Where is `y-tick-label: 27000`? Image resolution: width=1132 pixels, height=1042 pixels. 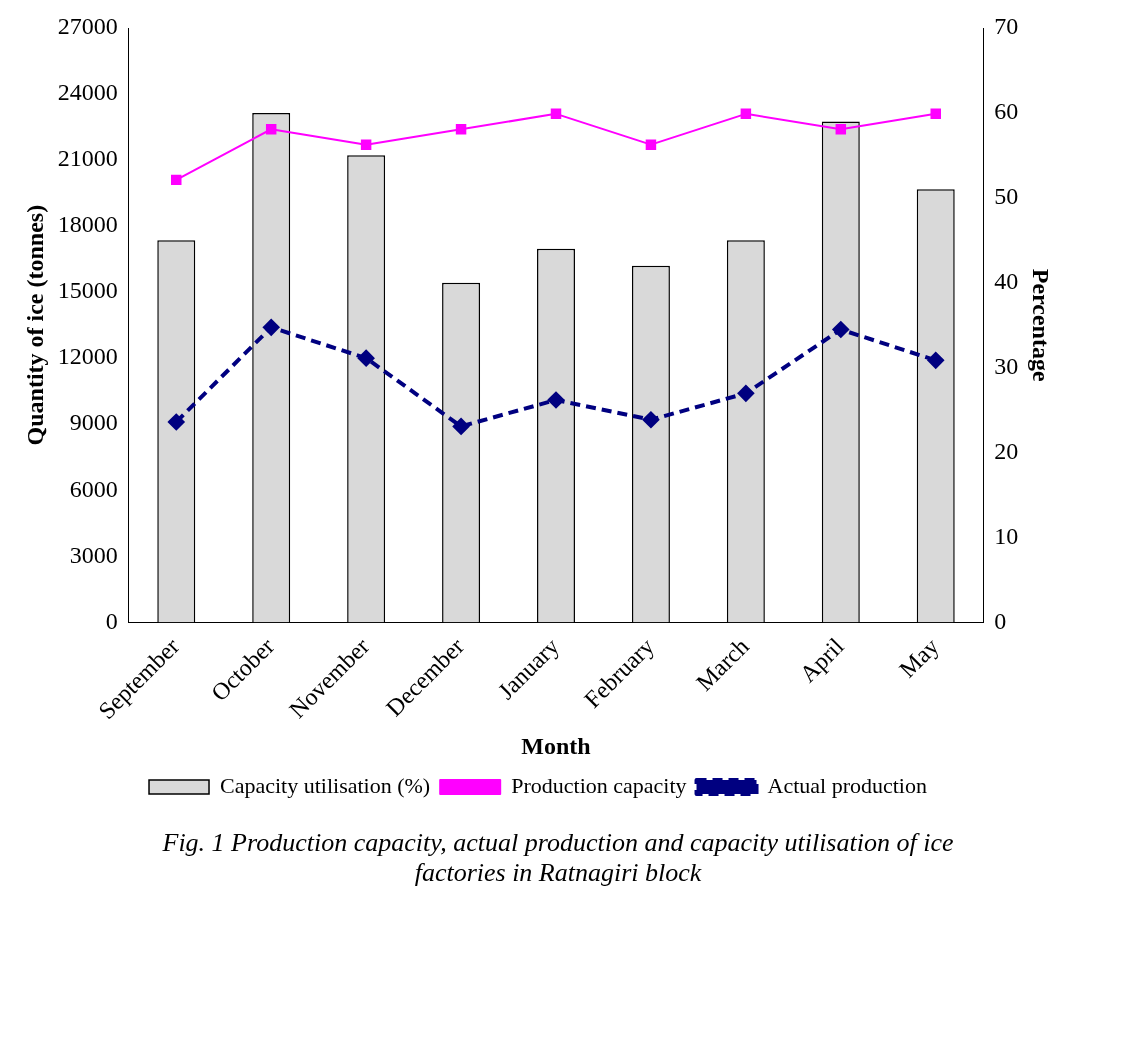
y-tick-label: 27000 is located at coordinates (87, 26).